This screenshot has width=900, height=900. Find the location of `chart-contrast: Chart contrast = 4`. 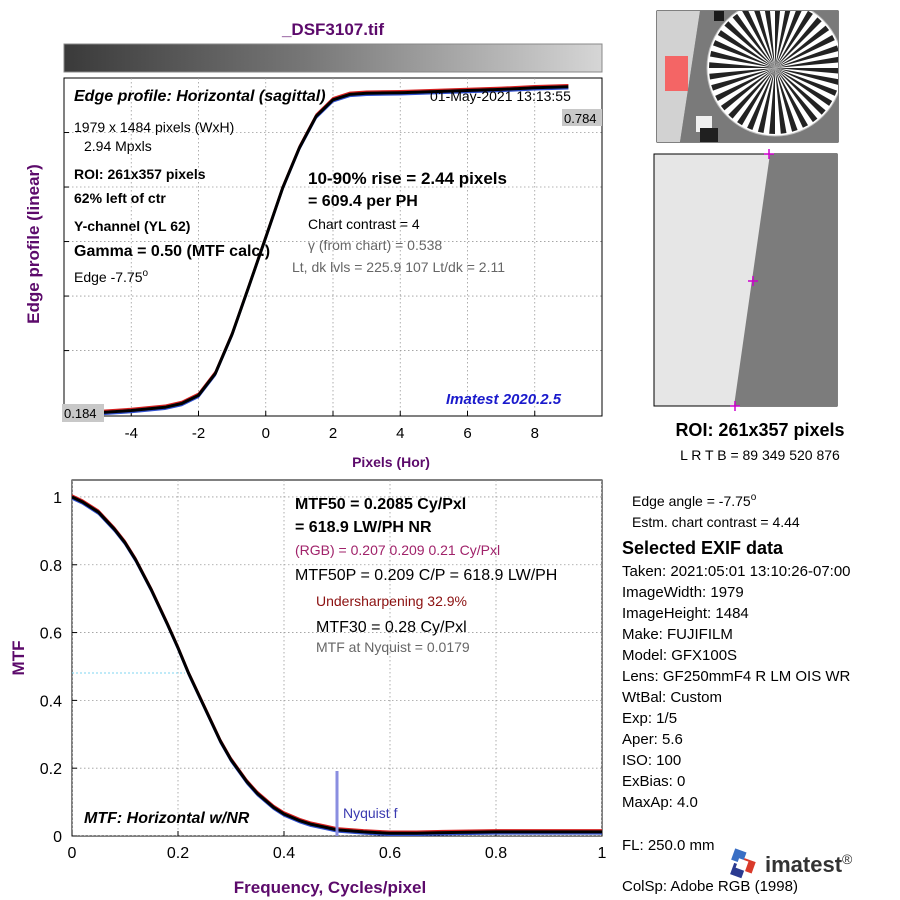

chart-contrast: Chart contrast = 4 is located at coordinates (364, 224).